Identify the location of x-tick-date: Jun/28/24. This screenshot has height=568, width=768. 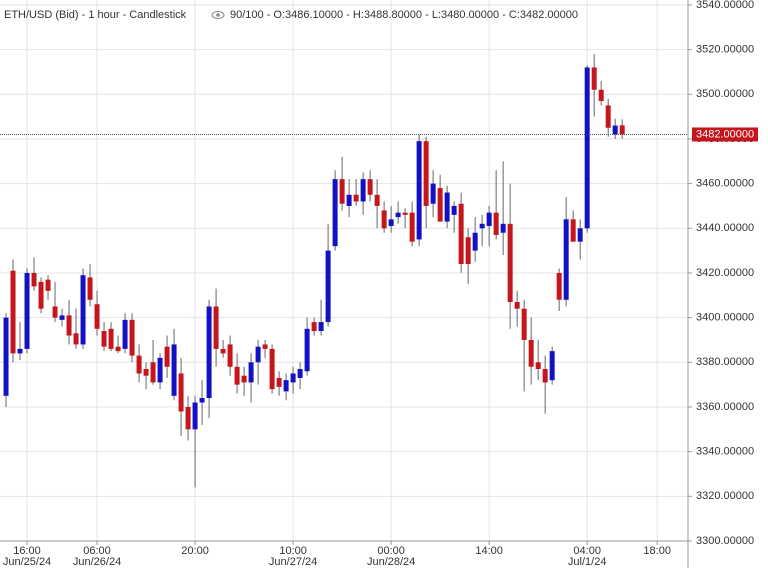
(391, 562).